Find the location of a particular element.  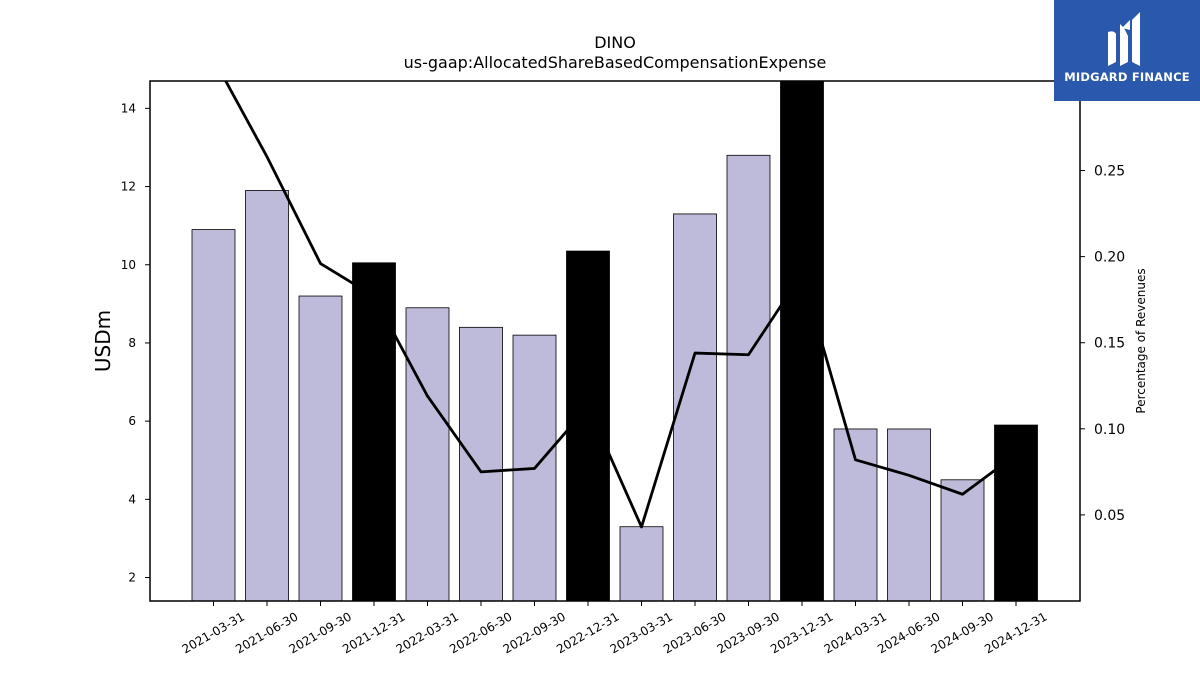

y-tick-label: 6 is located at coordinates (132, 421).